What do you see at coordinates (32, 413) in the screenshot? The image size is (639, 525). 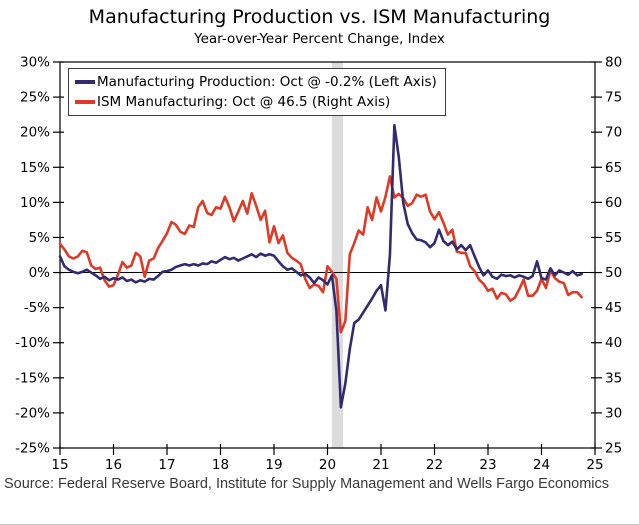 I see `left-axis-tick-label: -20%` at bounding box center [32, 413].